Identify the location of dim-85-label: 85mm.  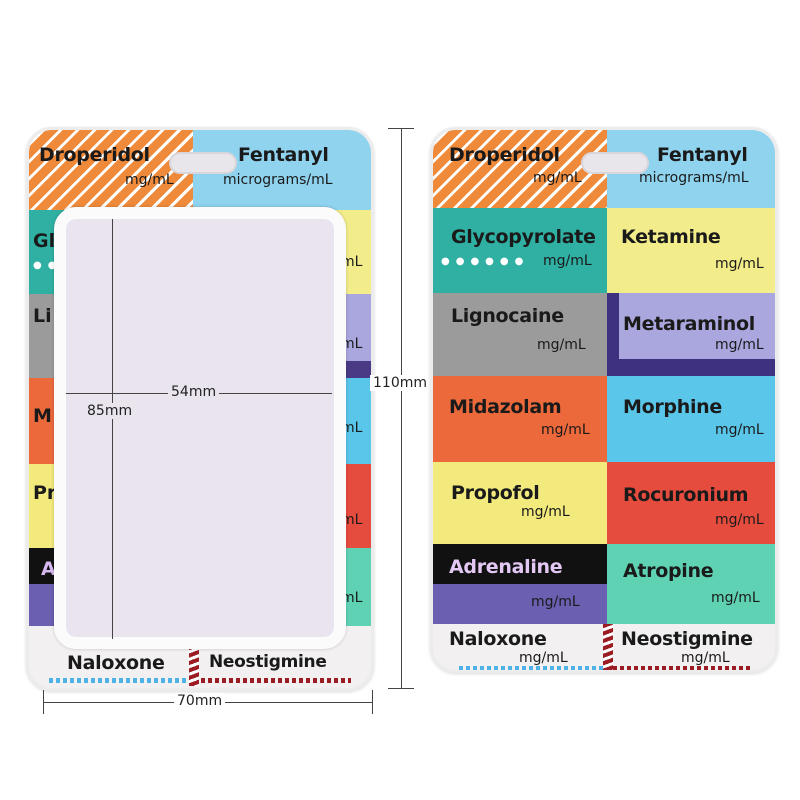
(110, 411).